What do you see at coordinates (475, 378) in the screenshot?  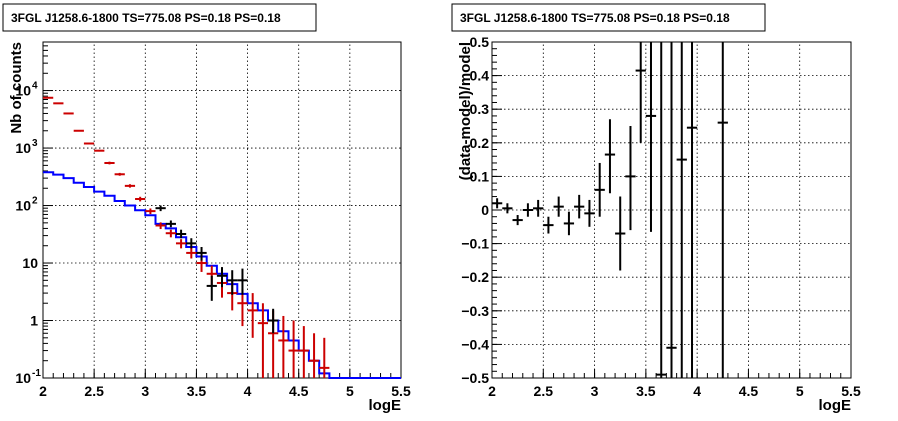 I see `right-y-tick-label: −0.5` at bounding box center [475, 378].